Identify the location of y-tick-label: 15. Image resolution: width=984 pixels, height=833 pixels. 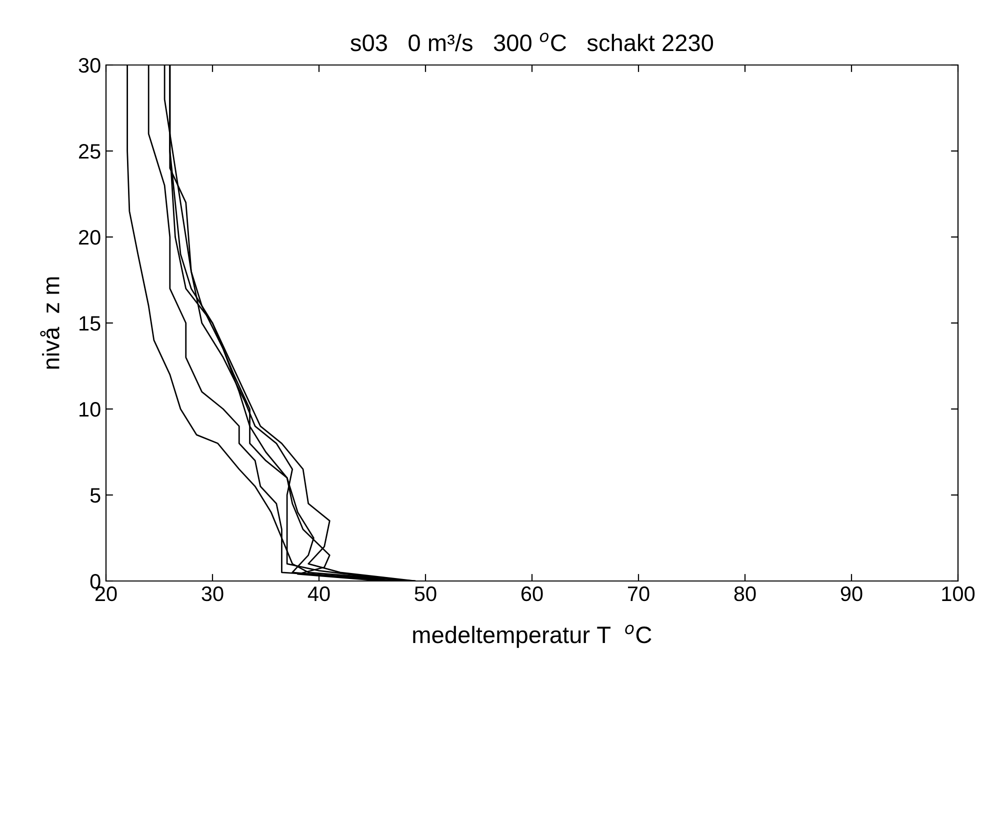
(90, 323).